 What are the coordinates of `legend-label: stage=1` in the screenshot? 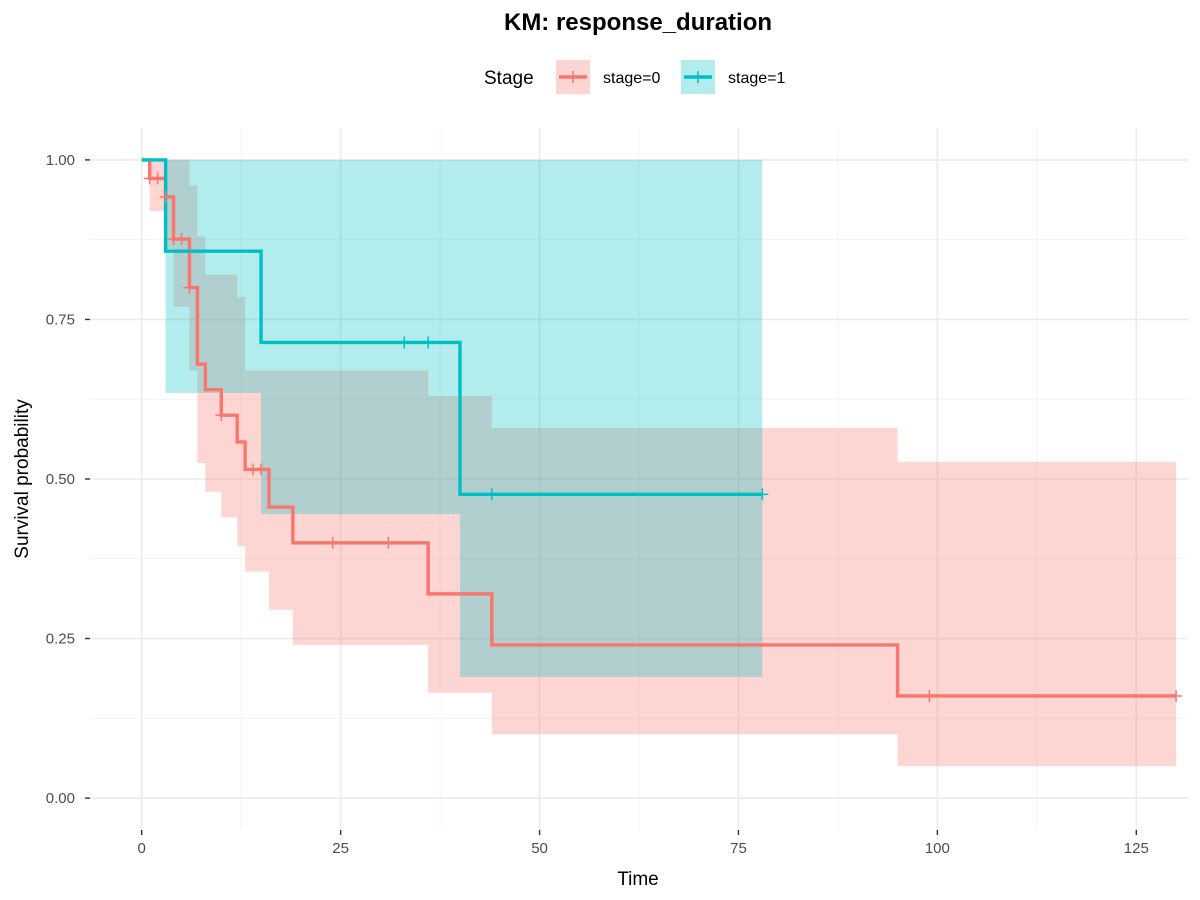 It's located at (756, 78).